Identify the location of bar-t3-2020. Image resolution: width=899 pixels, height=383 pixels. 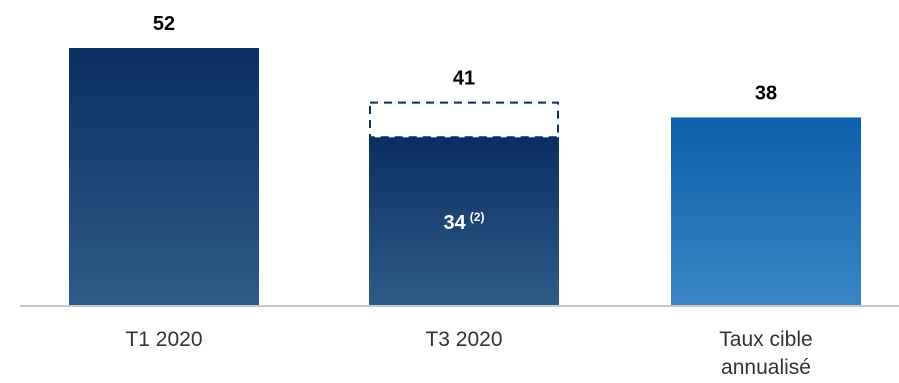
(464, 221).